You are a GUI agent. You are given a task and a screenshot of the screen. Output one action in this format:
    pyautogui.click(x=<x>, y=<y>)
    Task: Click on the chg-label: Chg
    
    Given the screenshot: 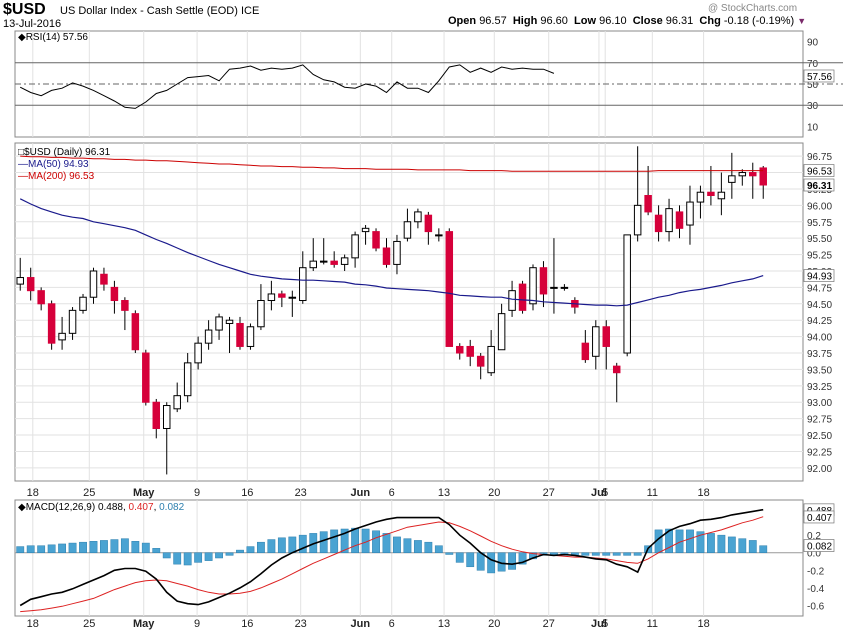 What is the action you would take?
    pyautogui.click(x=710, y=21)
    